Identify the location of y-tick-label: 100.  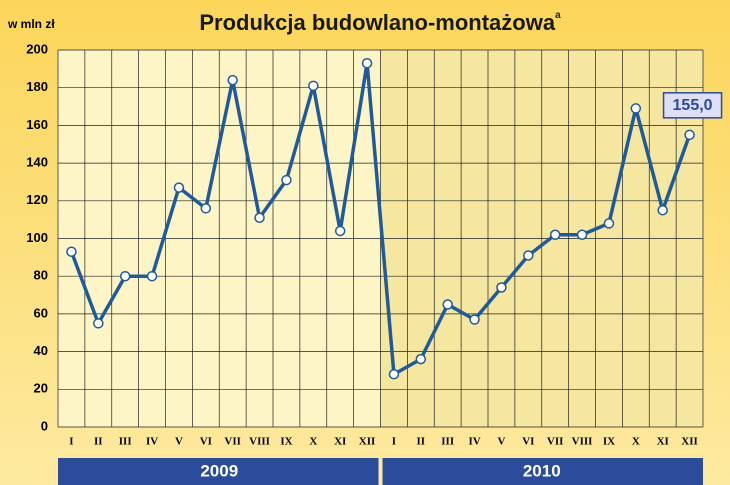
(37, 237).